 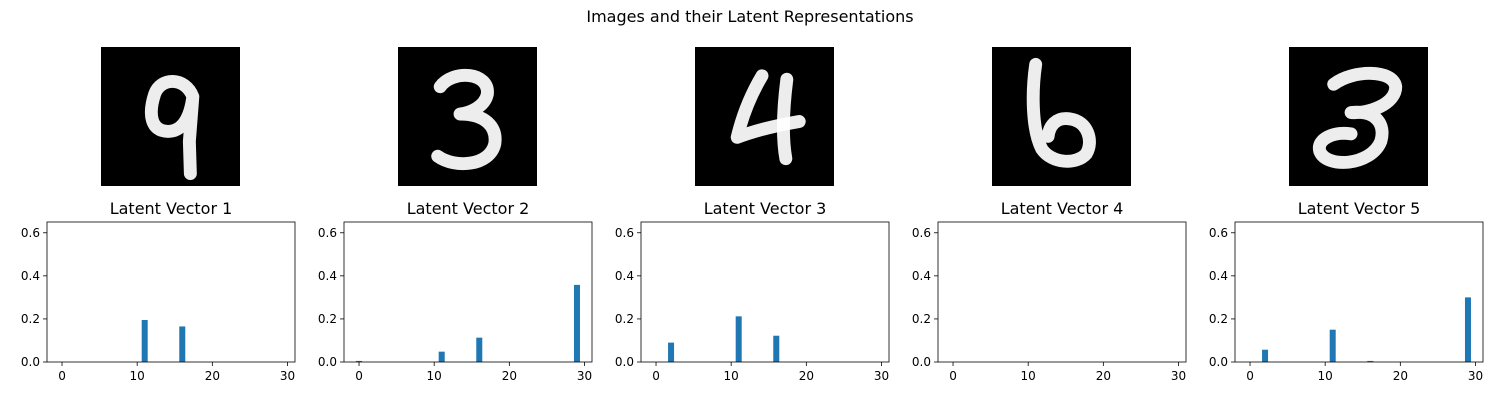 What do you see at coordinates (1062, 208) in the screenshot?
I see `chart-title: Latent Vector 4` at bounding box center [1062, 208].